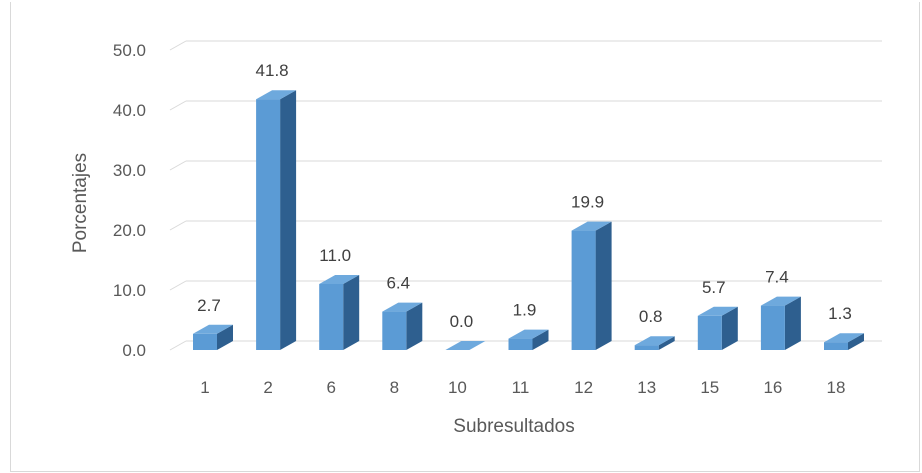 The height and width of the screenshot is (473, 922). I want to click on x-tick-label: 8, so click(394, 387).